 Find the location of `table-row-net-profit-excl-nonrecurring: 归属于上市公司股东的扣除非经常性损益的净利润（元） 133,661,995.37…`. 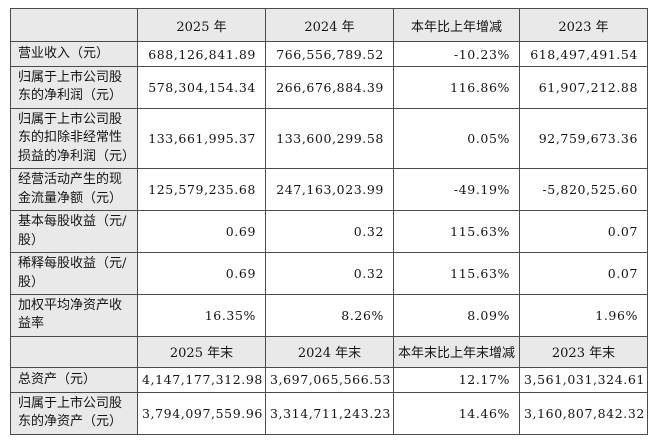

table-row-net-profit-excl-nonrecurring: 归属于上市公司股东的扣除非经常性损益的净利润（元） 133,661,995.37… is located at coordinates (329, 138).